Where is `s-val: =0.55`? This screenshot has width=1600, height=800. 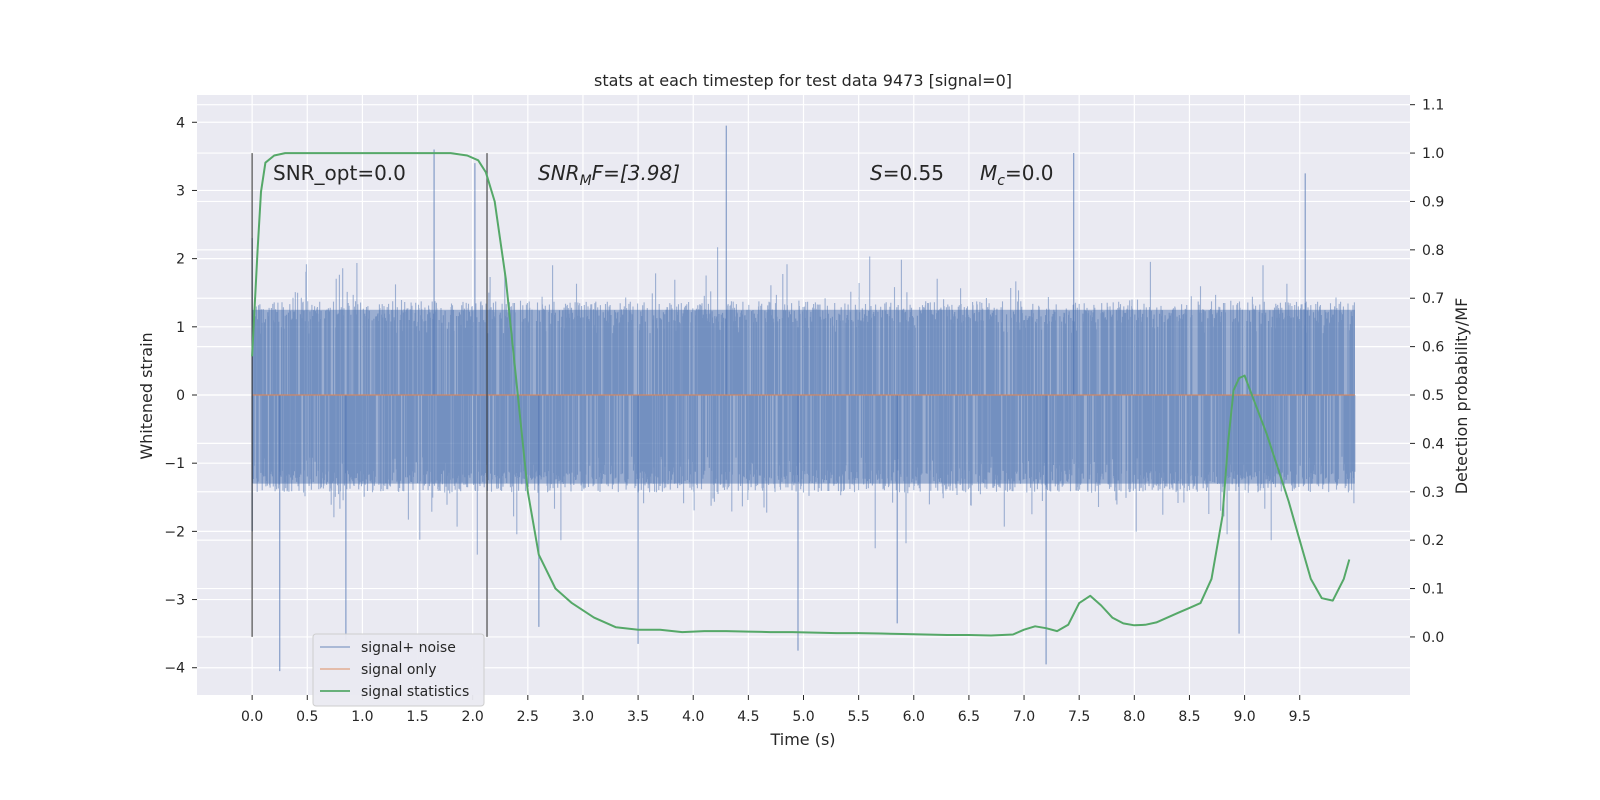
s-val: =0.55 is located at coordinates (913, 173).